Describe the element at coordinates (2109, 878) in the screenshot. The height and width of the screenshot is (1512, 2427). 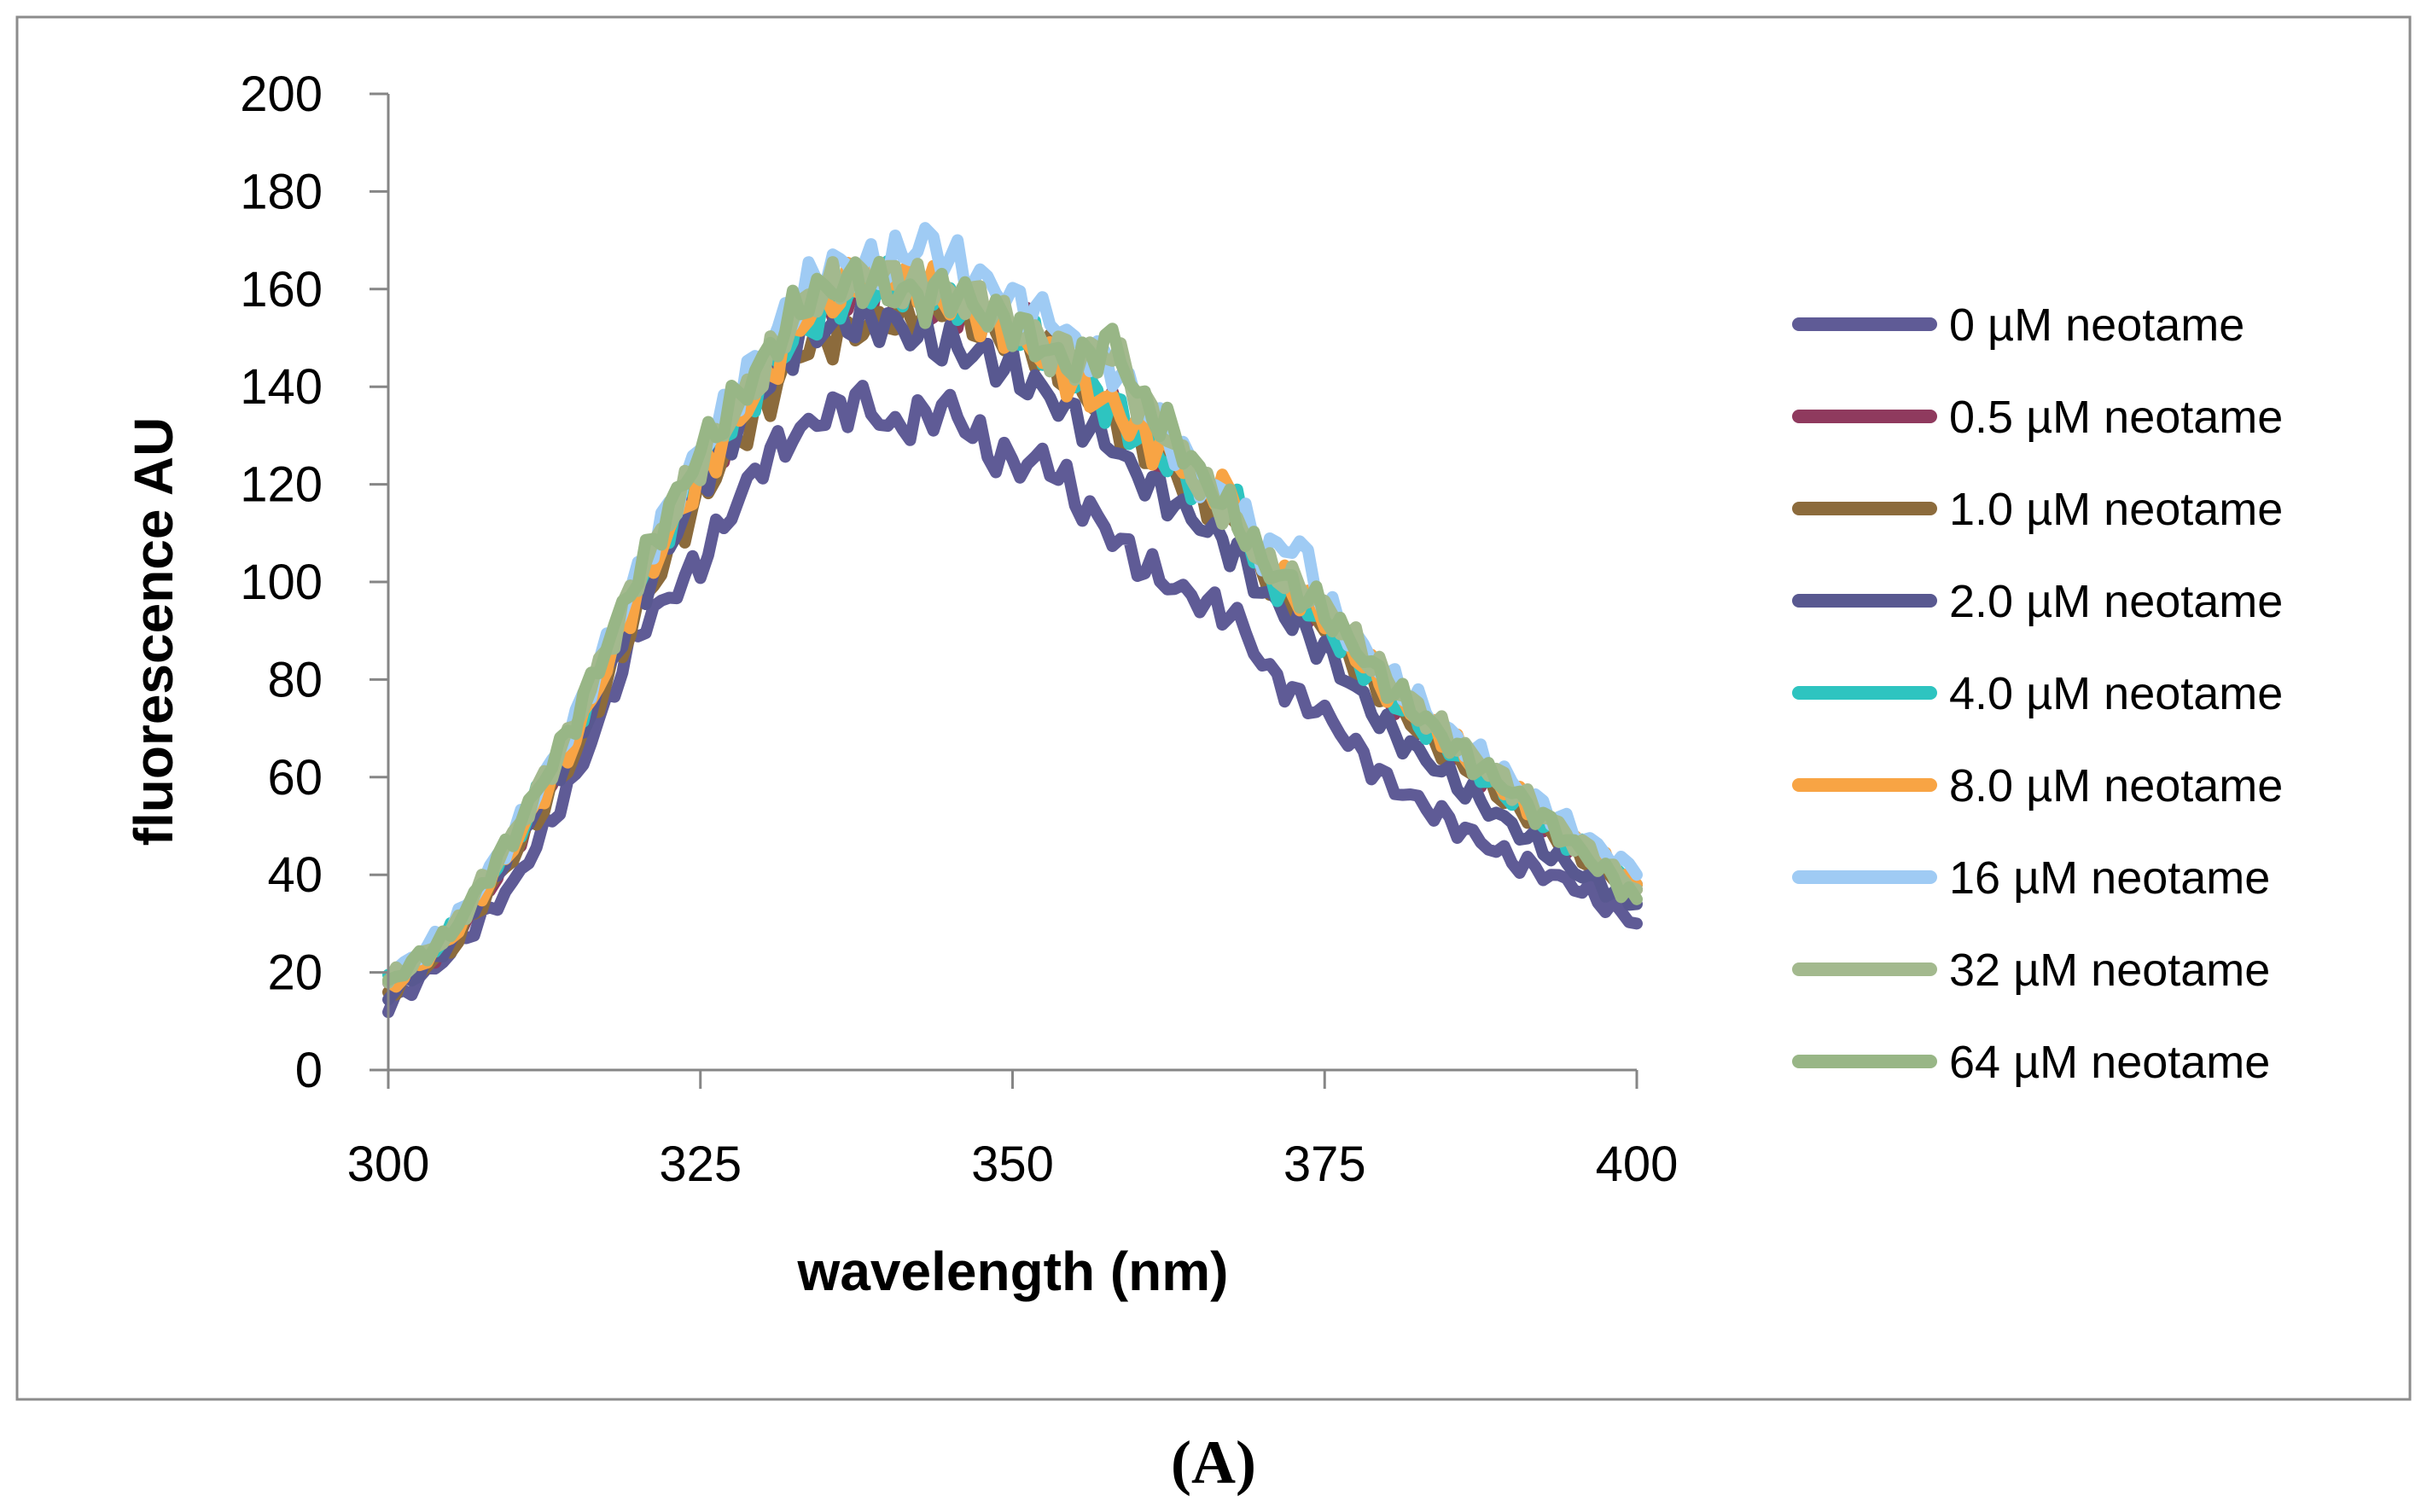
I see `legend-label-6: 16 µM neotame` at that location.